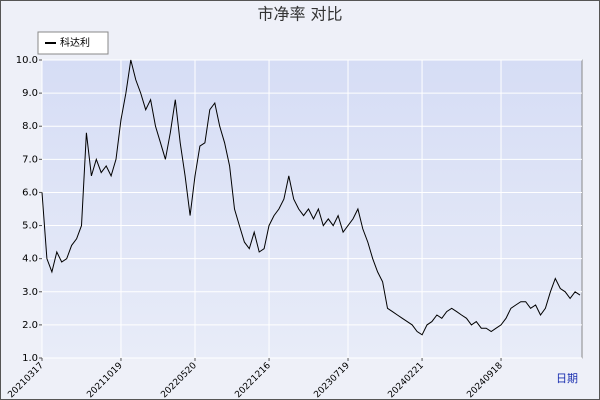 This screenshot has height=400, width=600. I want to click on legend-label: 科达利, so click(75, 42).